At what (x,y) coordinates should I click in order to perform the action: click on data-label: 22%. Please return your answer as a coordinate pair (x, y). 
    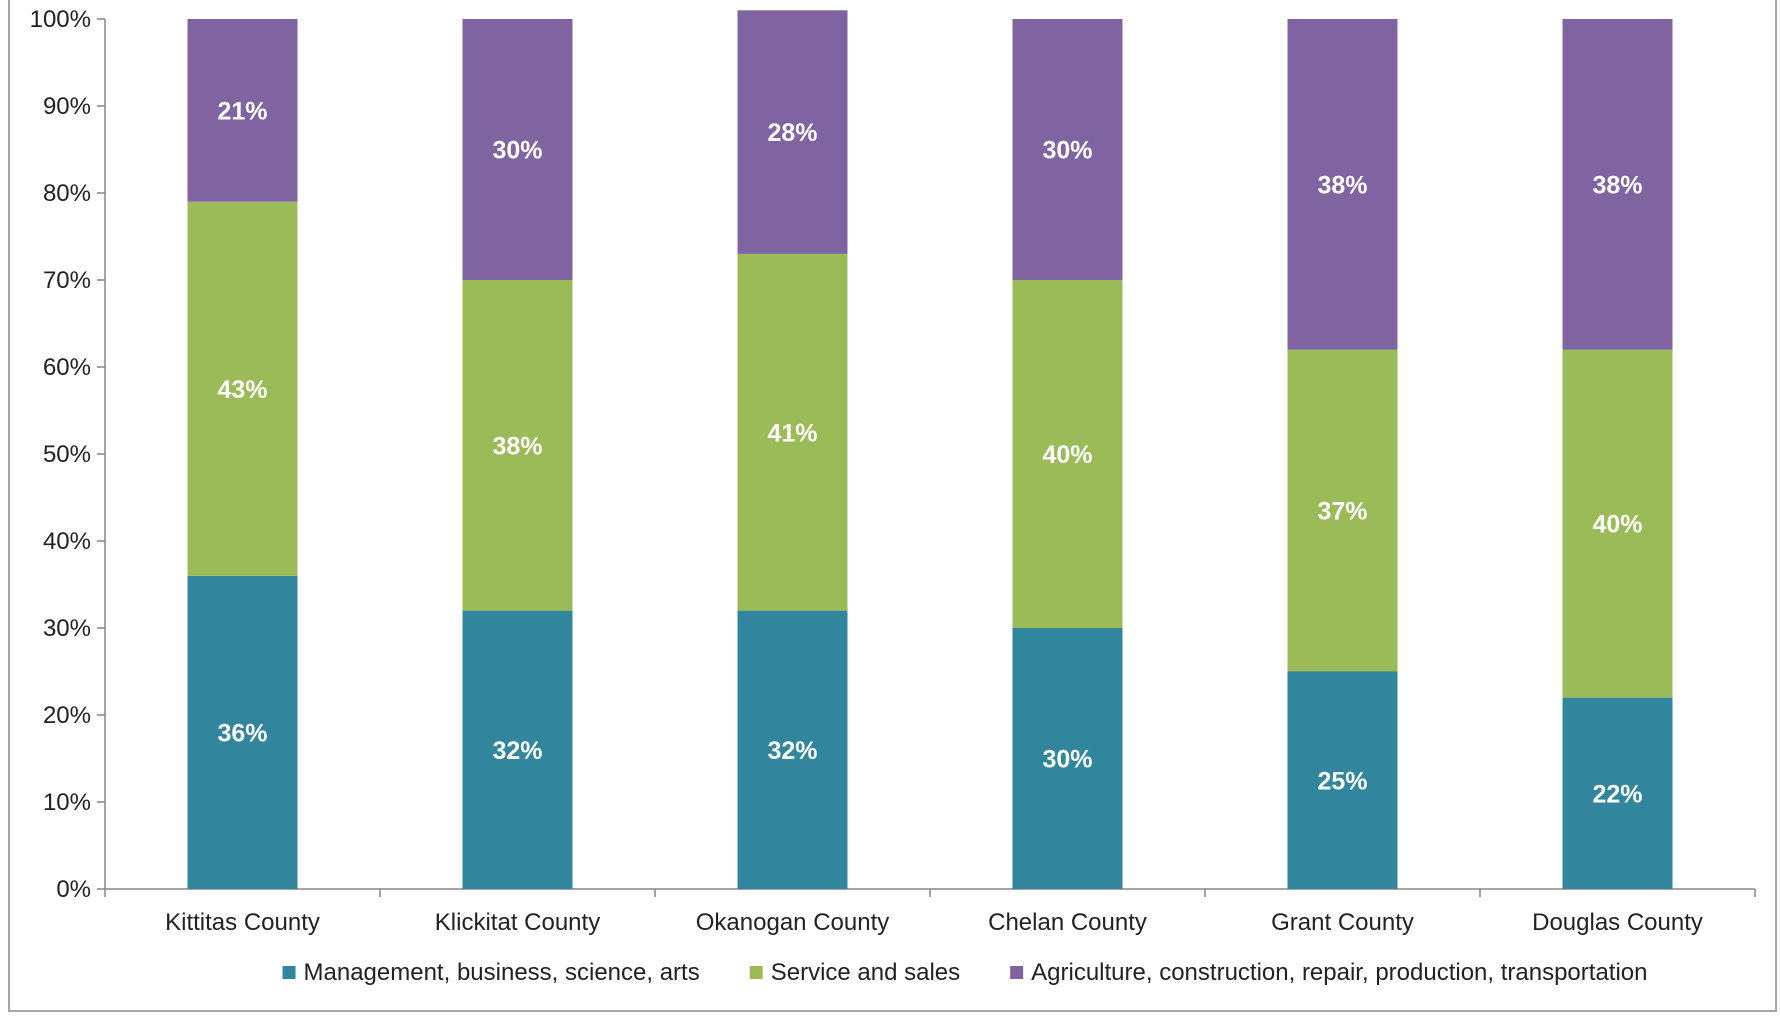
    Looking at the image, I should click on (1617, 794).